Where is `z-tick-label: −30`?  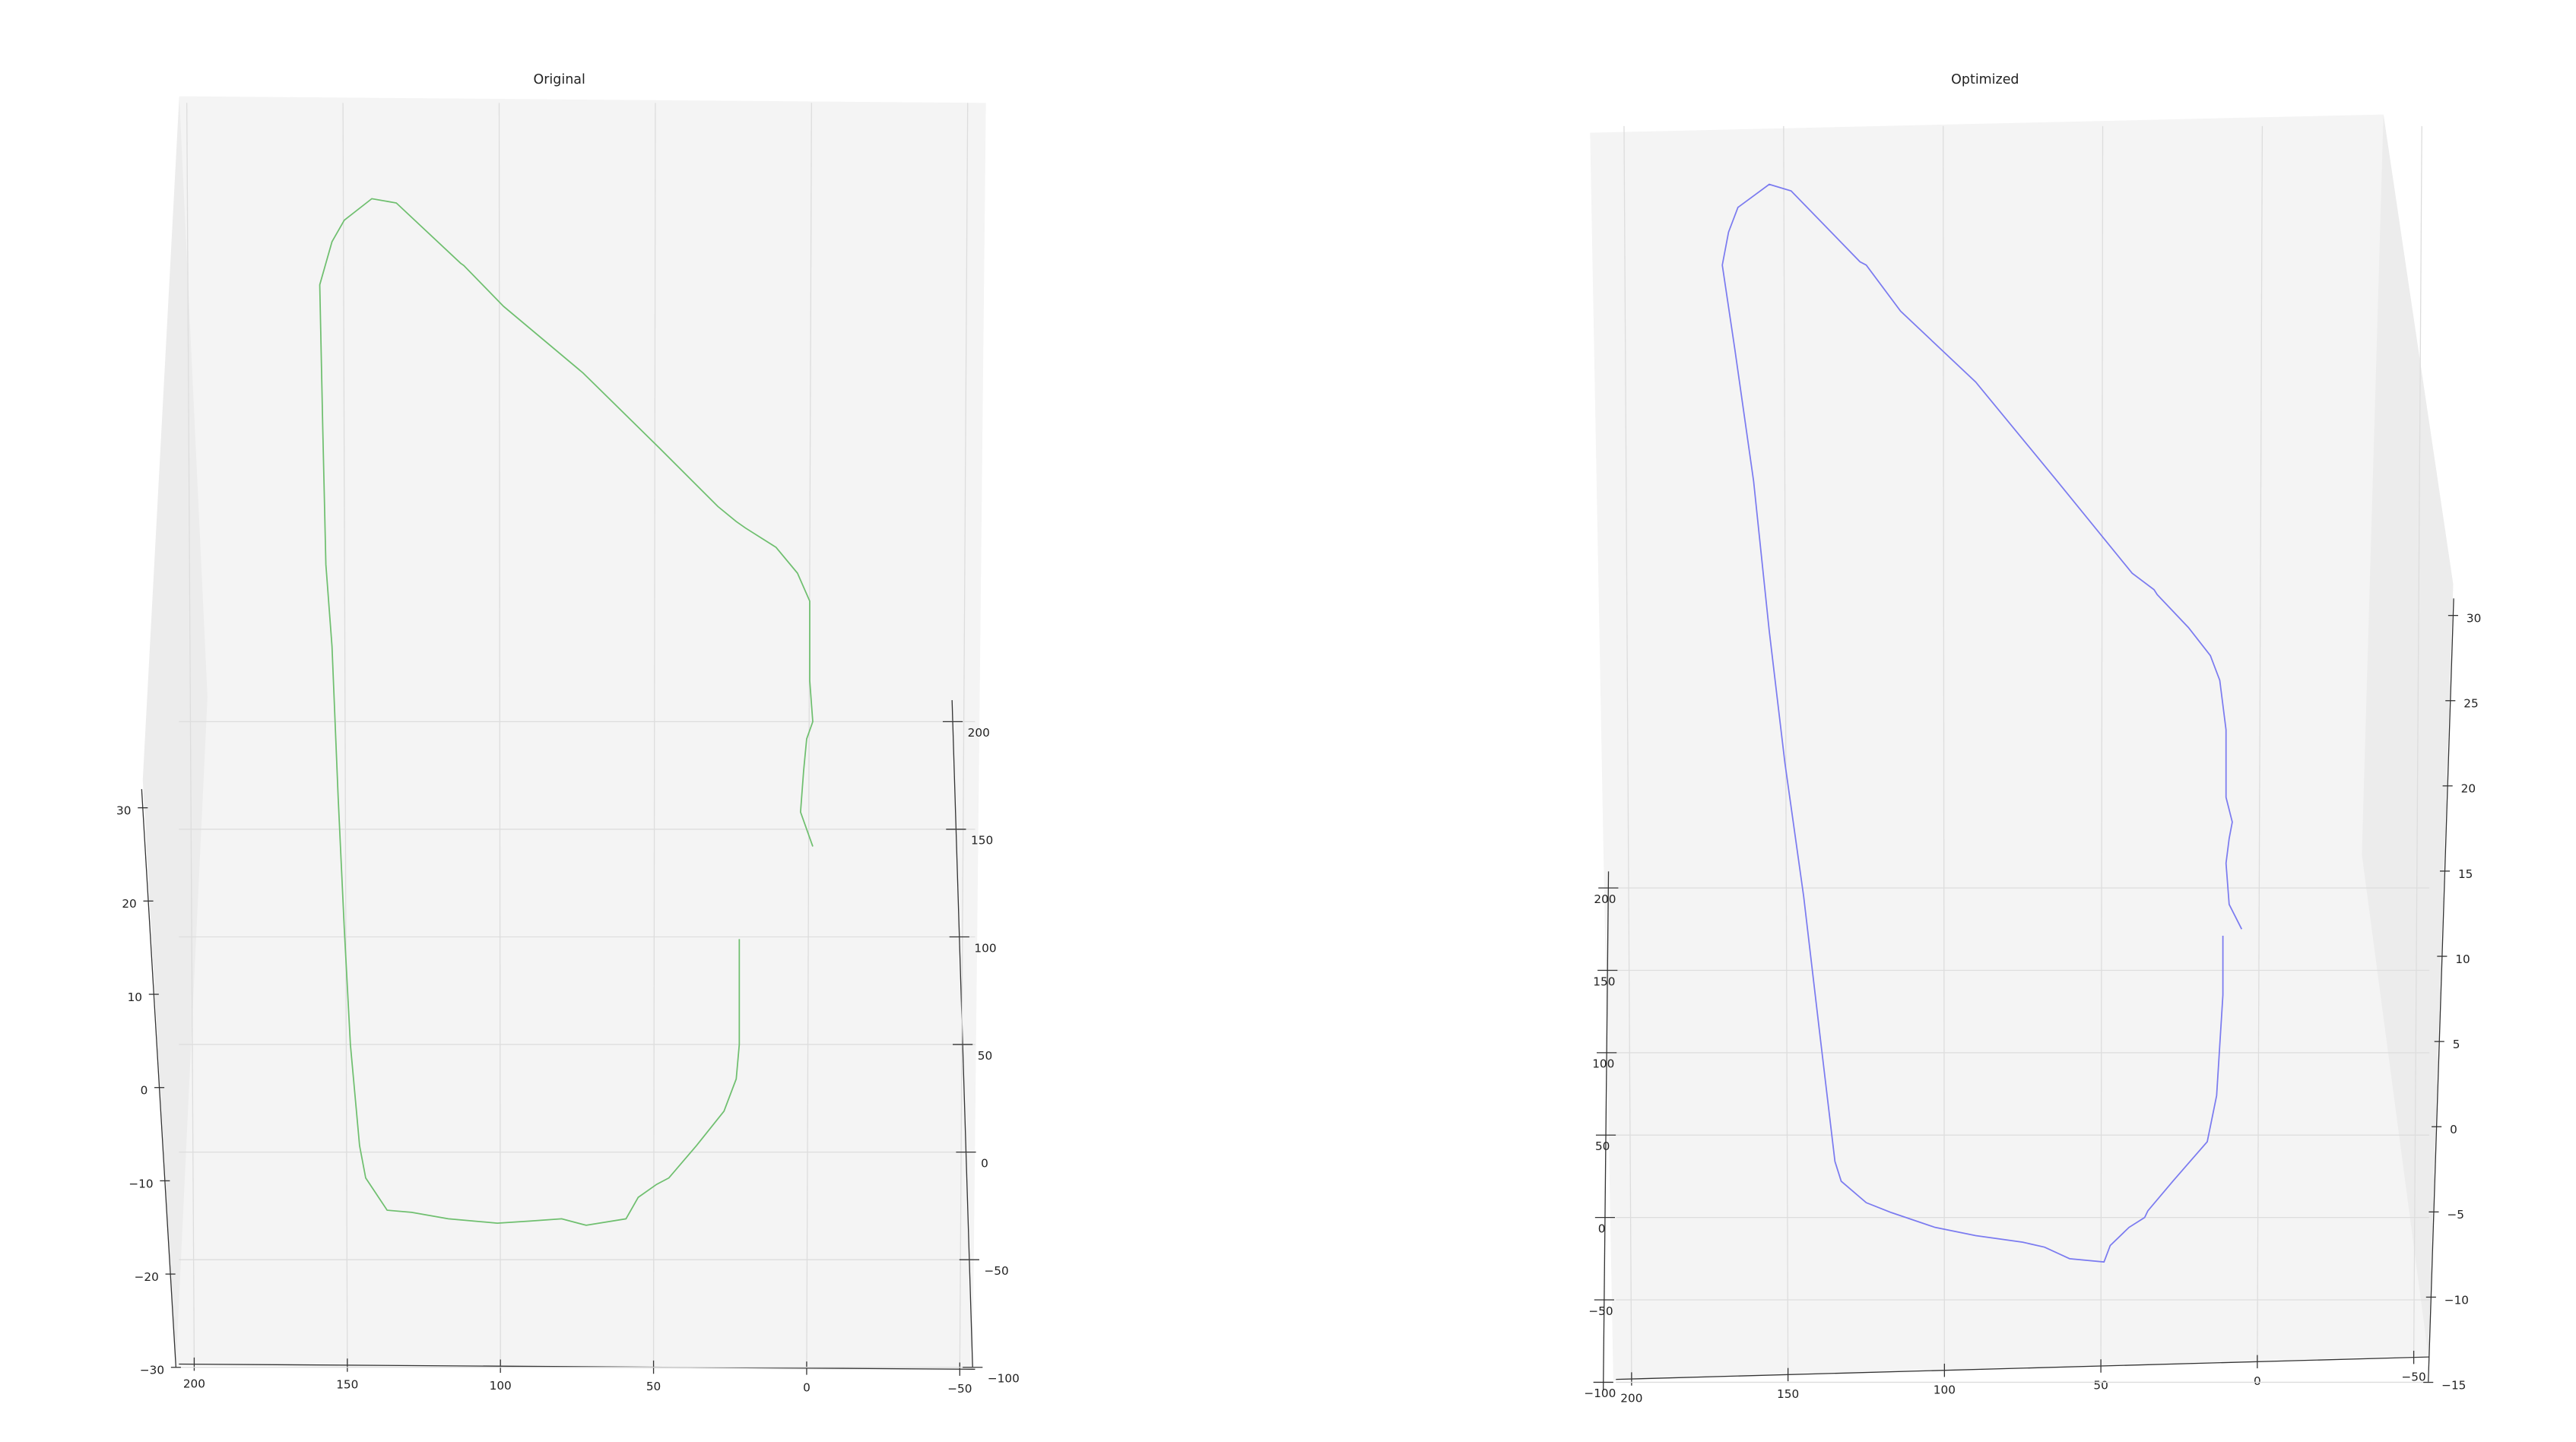 z-tick-label: −30 is located at coordinates (152, 1371).